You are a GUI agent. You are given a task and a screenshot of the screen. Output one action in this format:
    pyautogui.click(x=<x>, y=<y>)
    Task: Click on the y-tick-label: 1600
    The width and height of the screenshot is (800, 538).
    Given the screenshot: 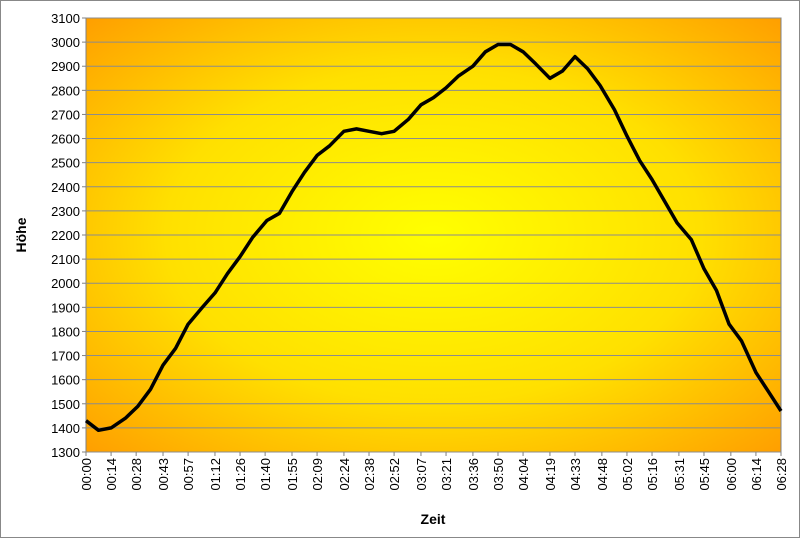 What is the action you would take?
    pyautogui.click(x=65, y=380)
    